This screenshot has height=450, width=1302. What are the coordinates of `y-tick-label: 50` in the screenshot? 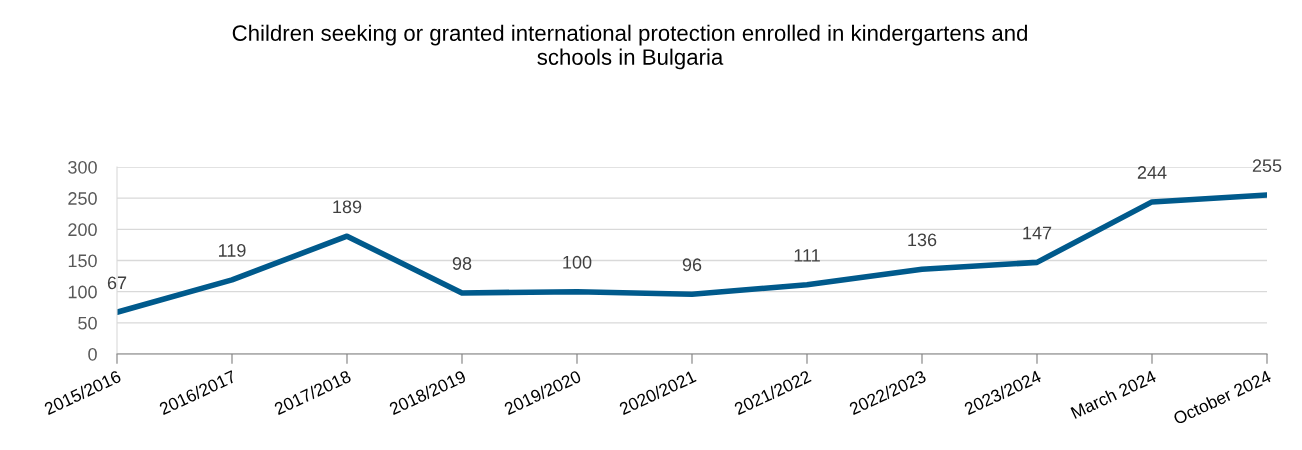 It's located at (87, 323).